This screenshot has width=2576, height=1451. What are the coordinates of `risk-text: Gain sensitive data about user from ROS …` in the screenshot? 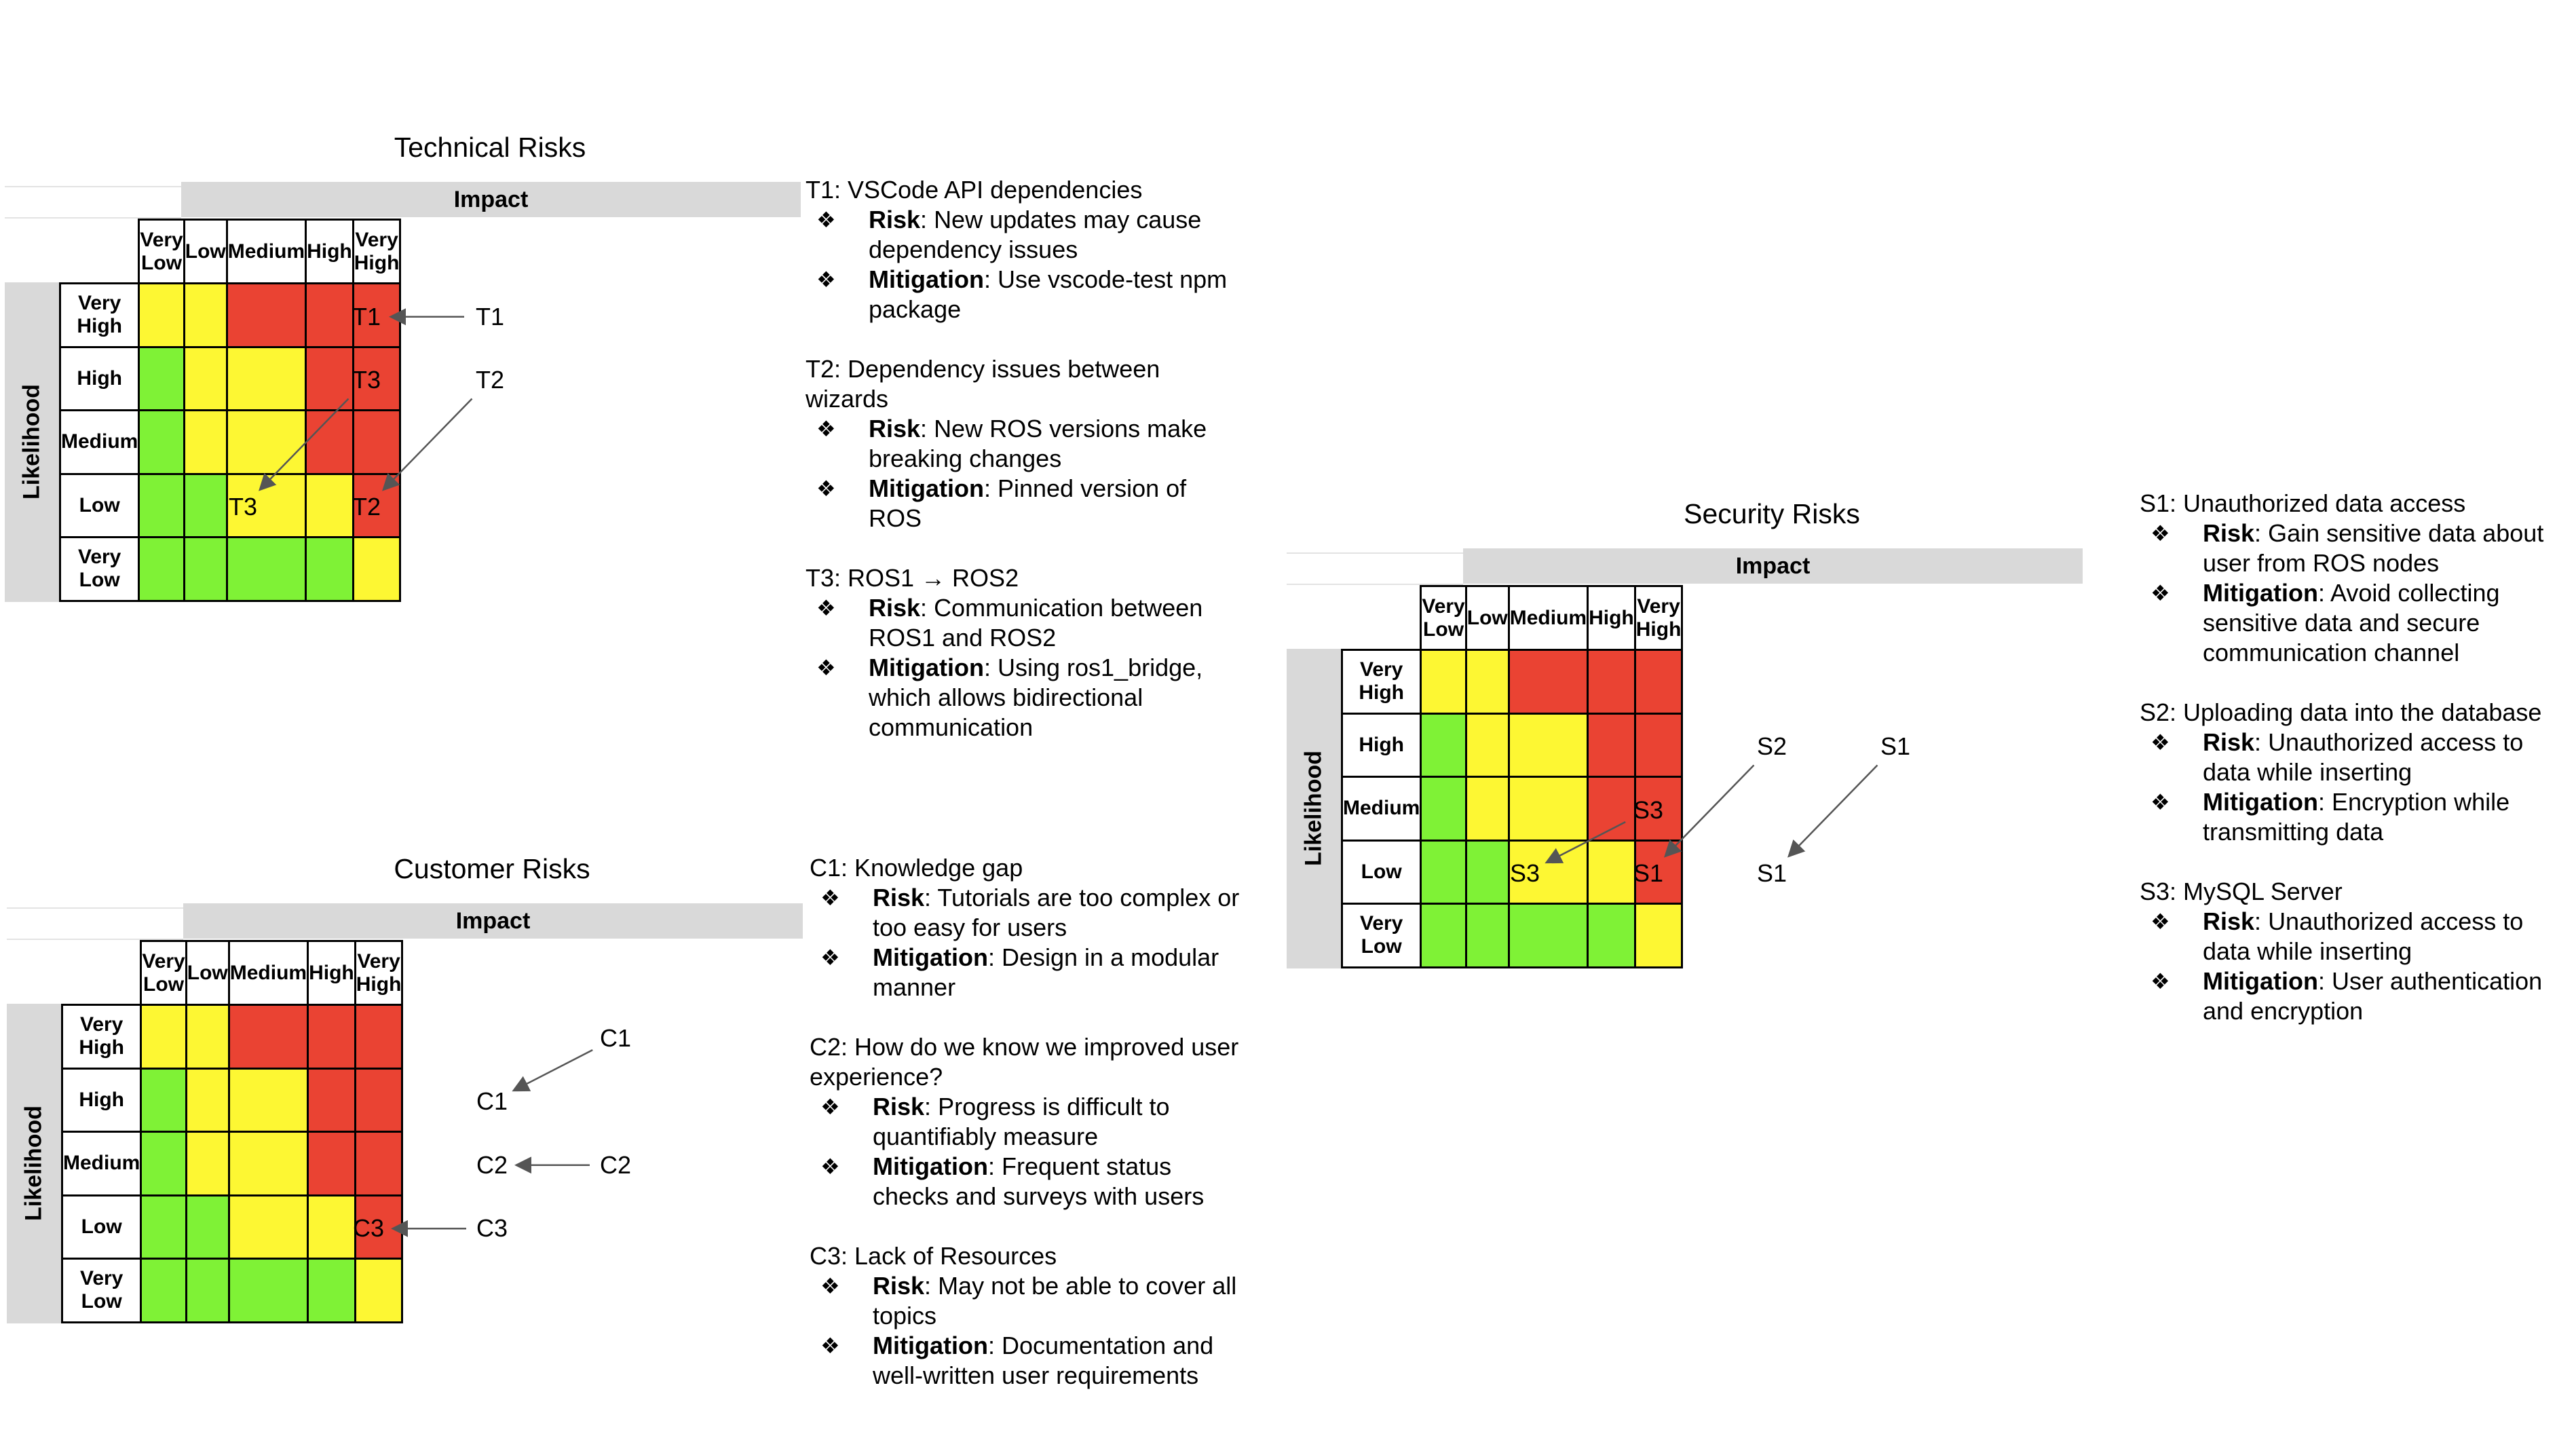 It's located at (2373, 548).